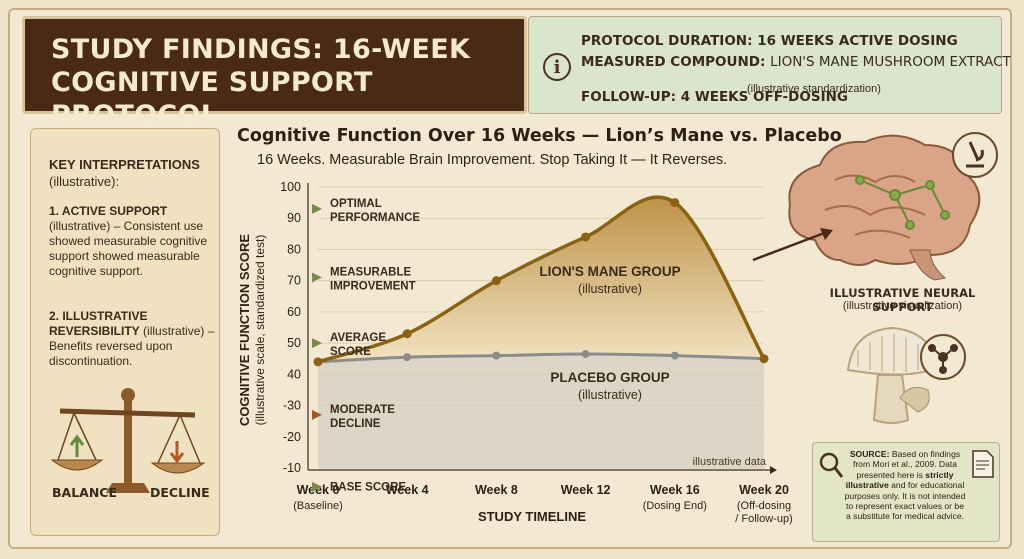 The height and width of the screenshot is (559, 1024). I want to click on placebo-area, so click(541, 411).